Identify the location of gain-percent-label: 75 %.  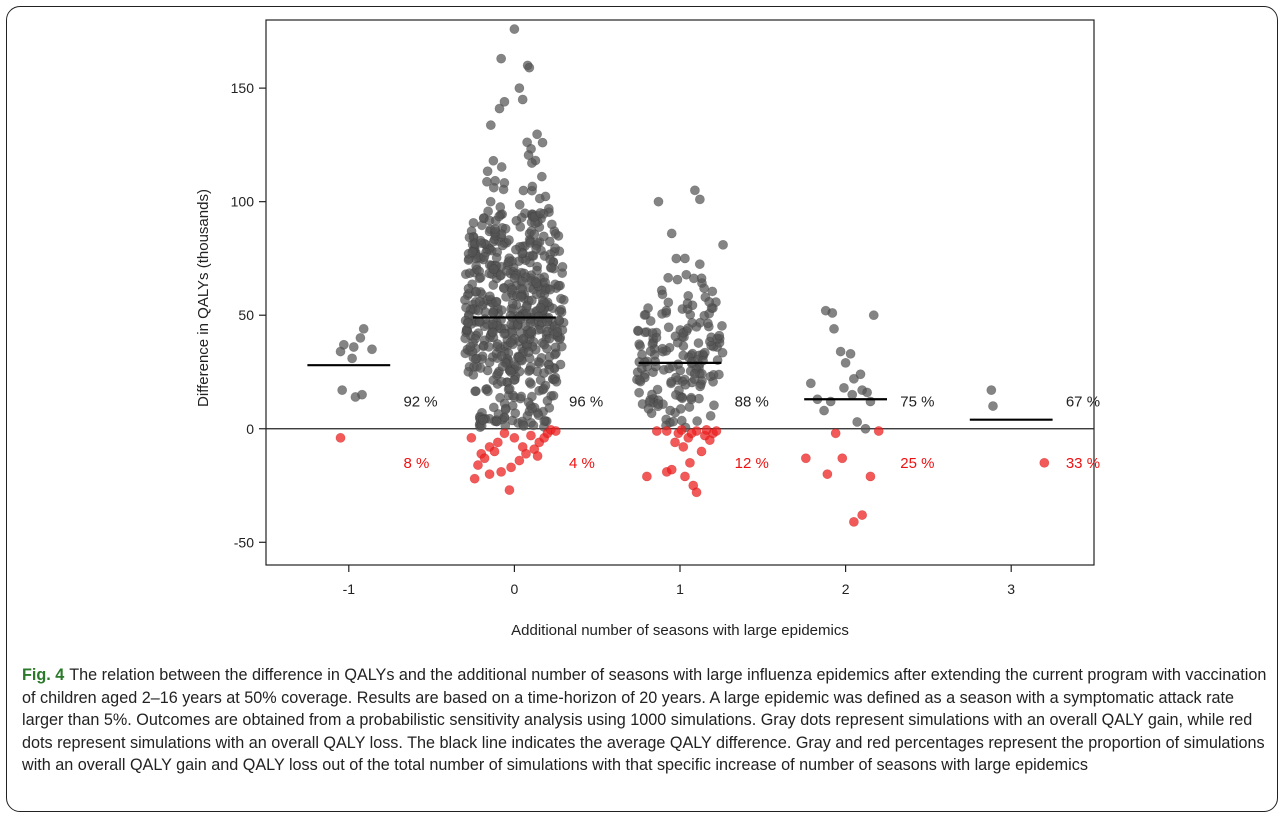
(917, 402).